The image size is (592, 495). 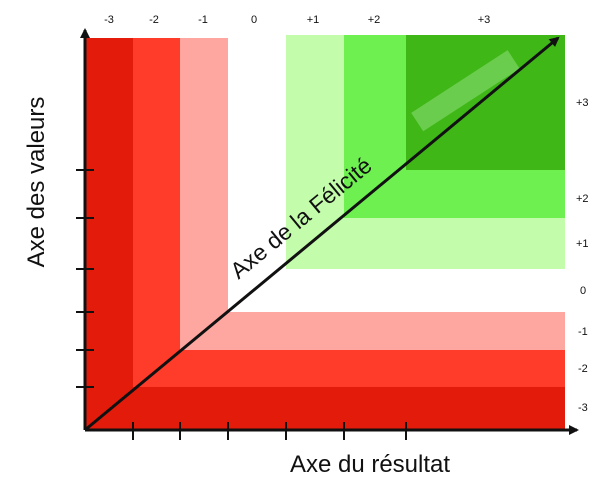 I want to click on band-minus-2-horizontal, so click(x=349, y=368).